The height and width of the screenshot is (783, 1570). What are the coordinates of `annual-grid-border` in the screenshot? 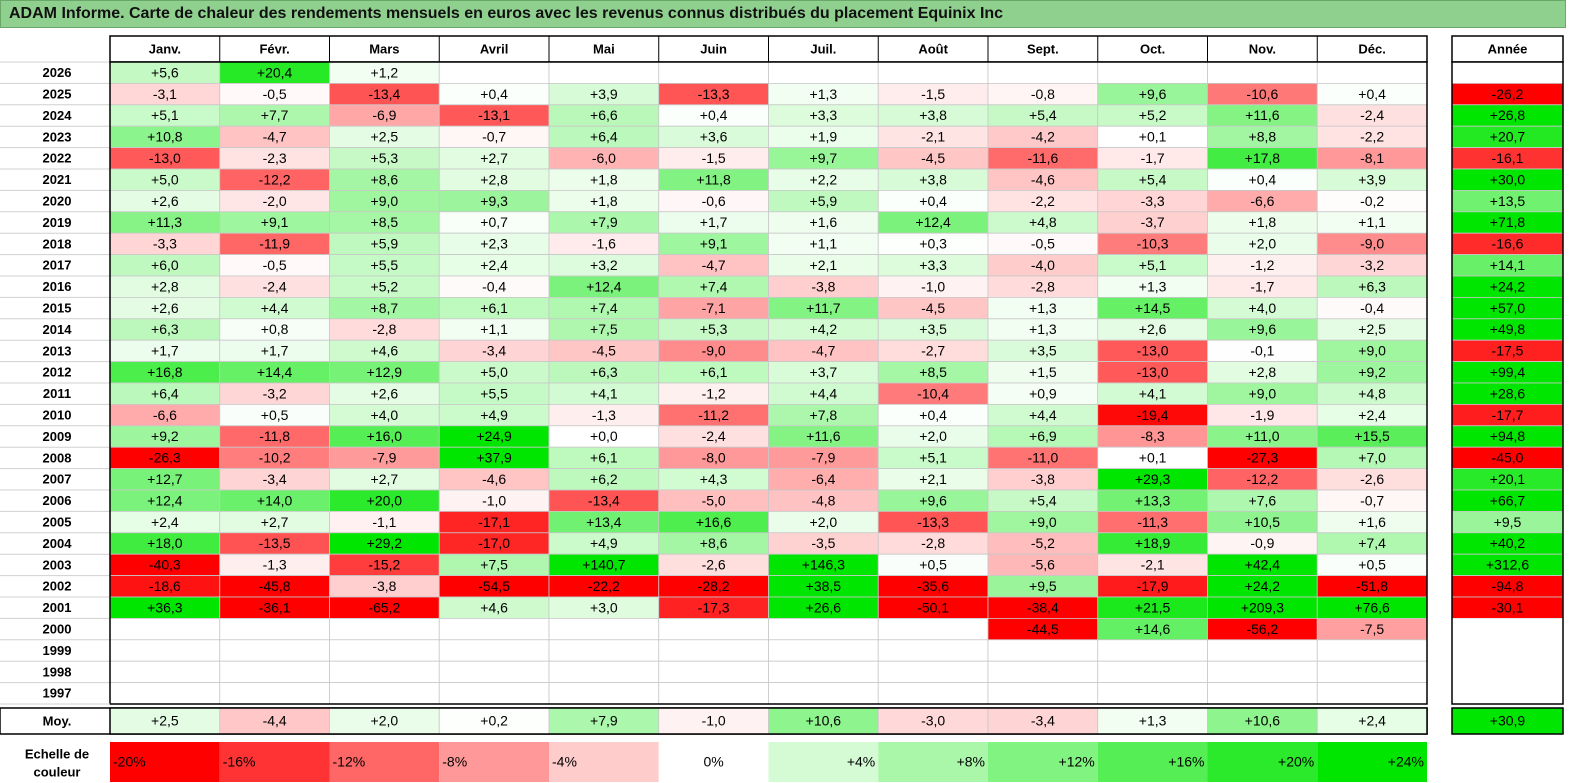 It's located at (1507, 383).